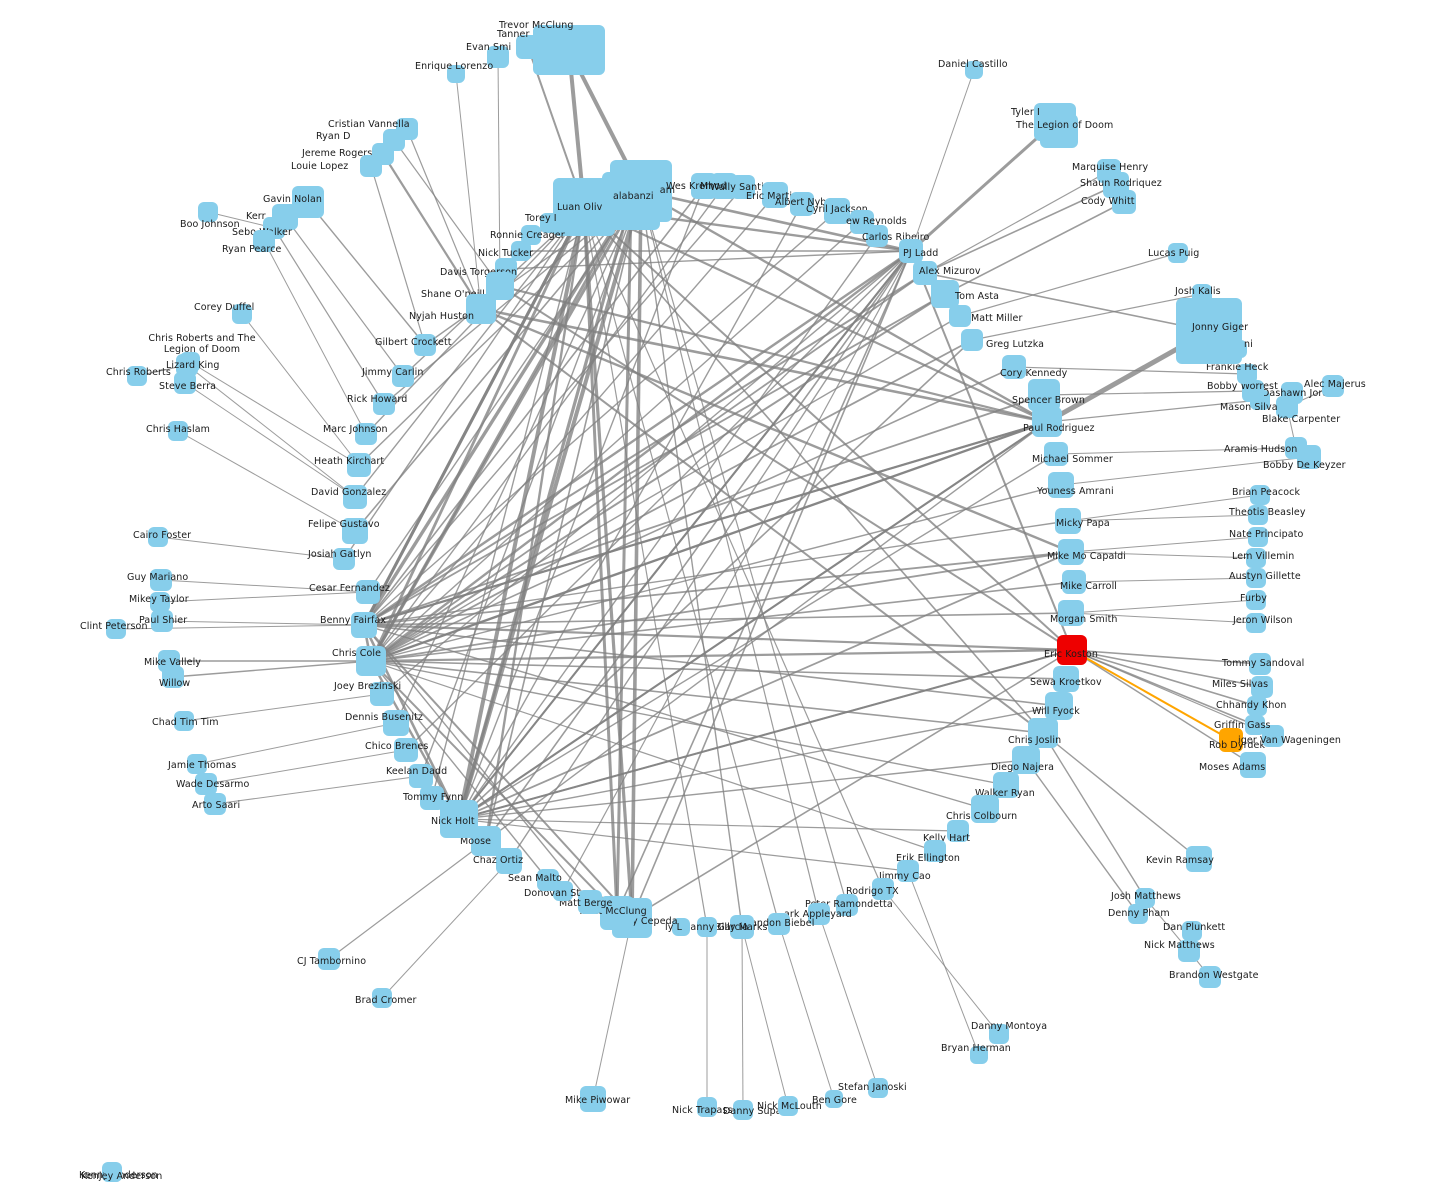 The height and width of the screenshot is (1200, 1440). Describe the element at coordinates (1260, 664) in the screenshot. I see `graph-node-tommy-sandoval` at that location.